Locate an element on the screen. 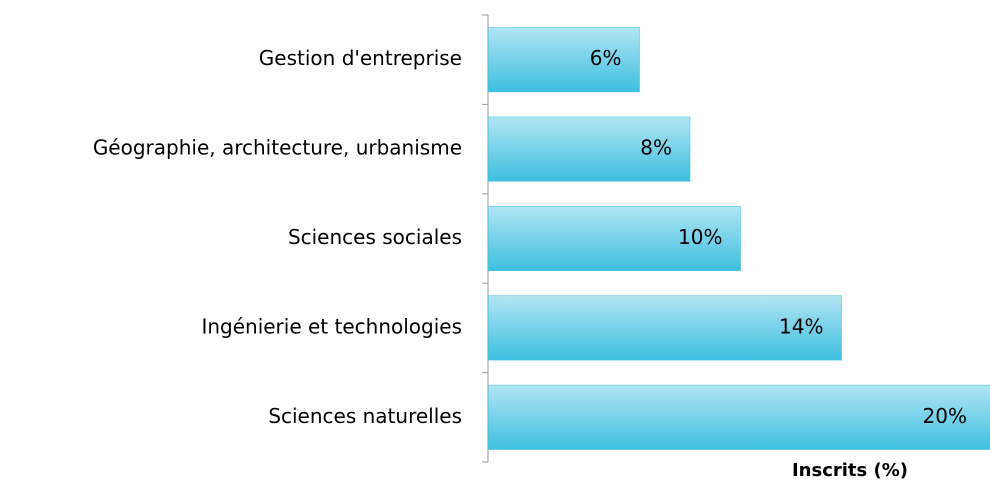  category-label: Ingénierie et technologies is located at coordinates (331, 326).